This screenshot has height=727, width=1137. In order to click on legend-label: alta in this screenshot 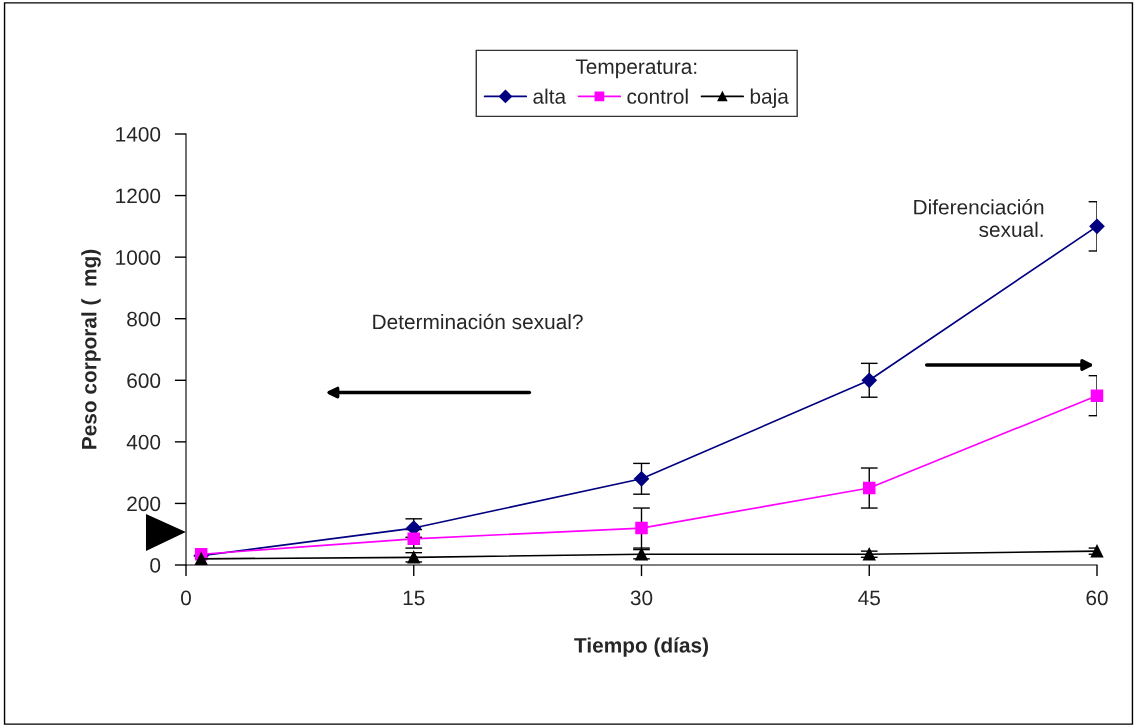, I will do `click(550, 96)`.